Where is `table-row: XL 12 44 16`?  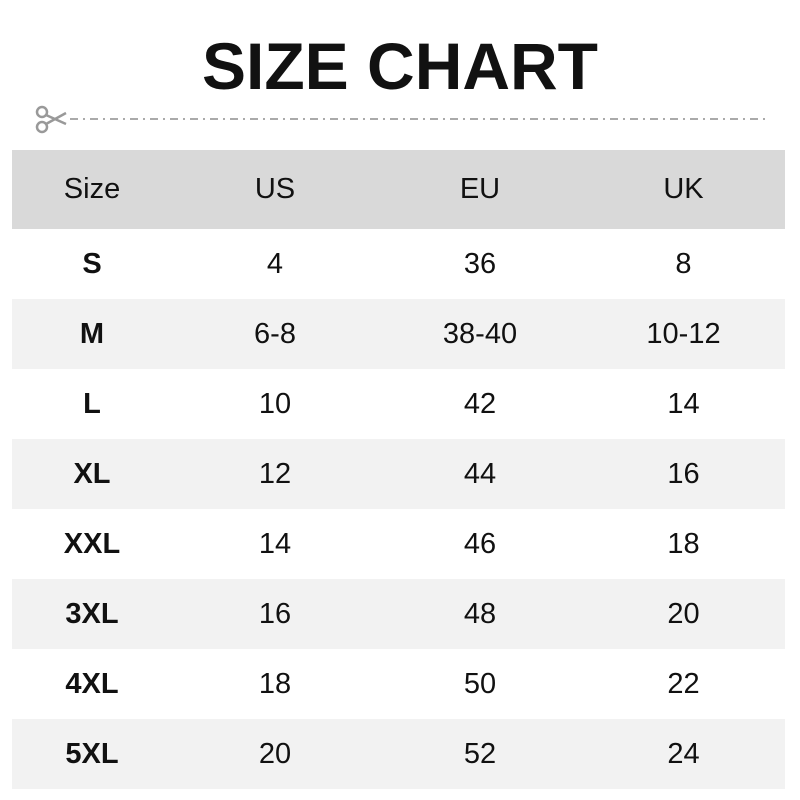 table-row: XL 12 44 16 is located at coordinates (398, 474).